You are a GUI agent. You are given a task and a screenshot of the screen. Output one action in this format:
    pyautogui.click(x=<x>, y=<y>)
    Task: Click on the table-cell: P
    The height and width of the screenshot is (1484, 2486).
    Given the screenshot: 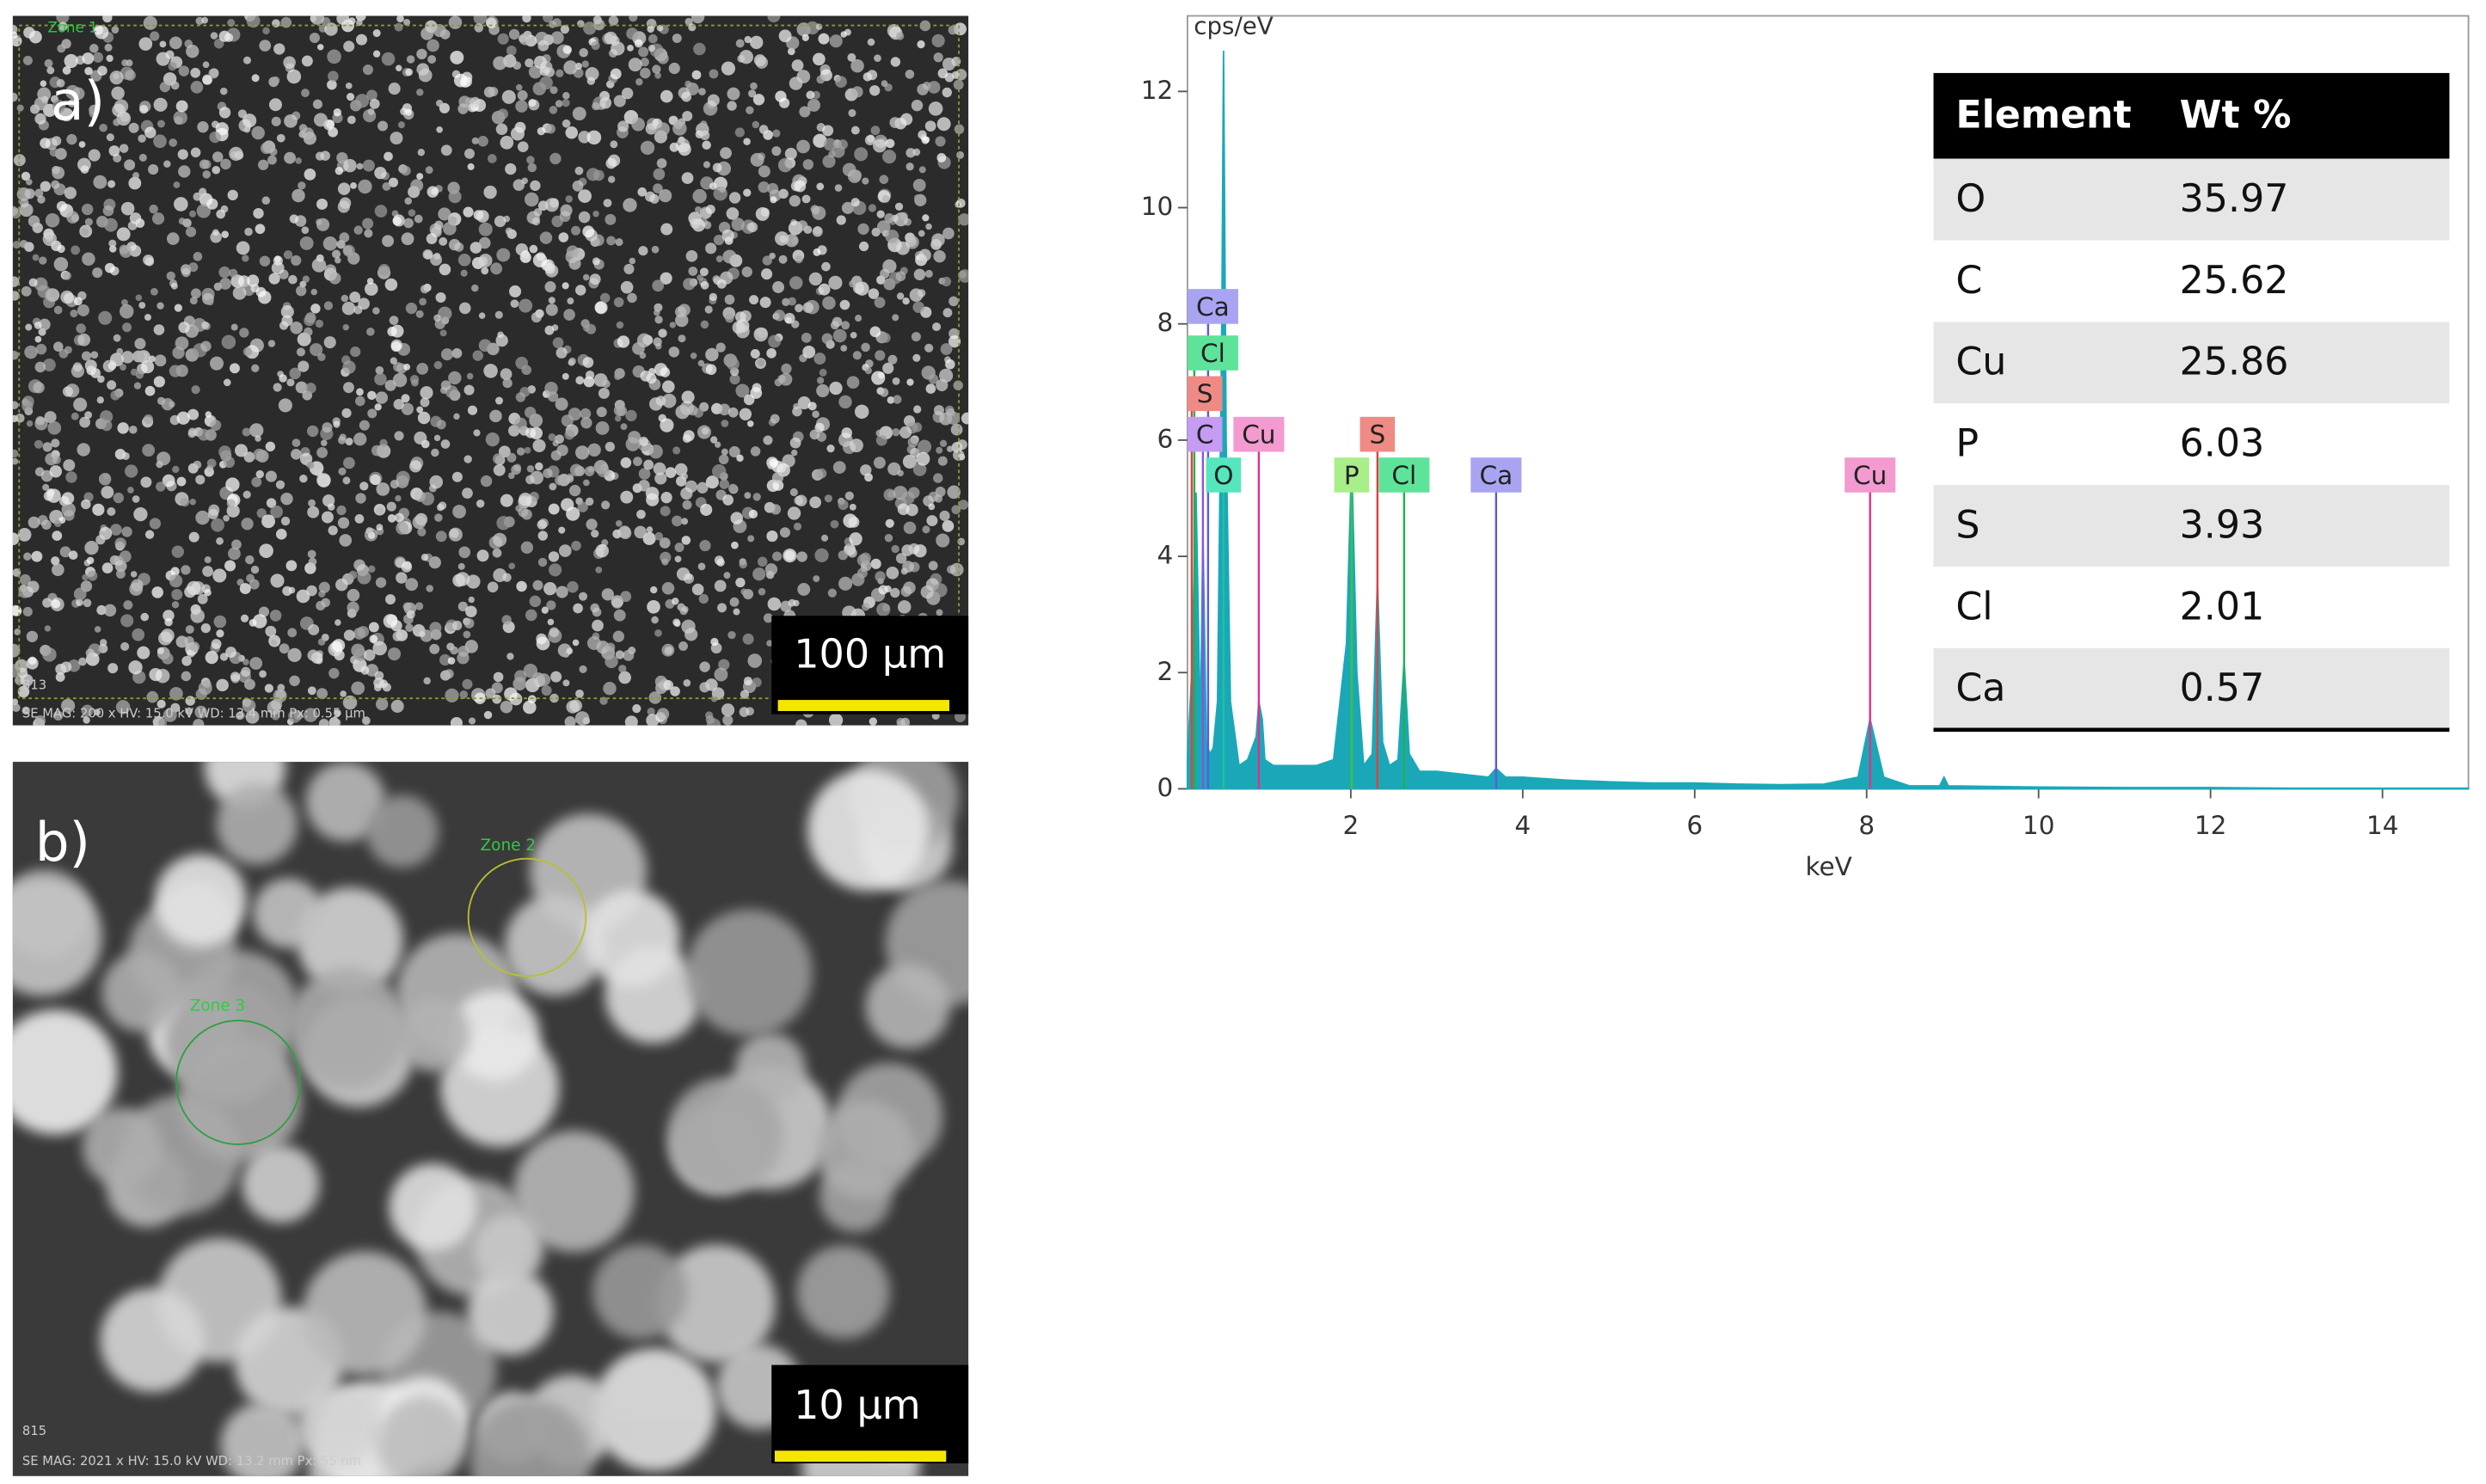 What is the action you would take?
    pyautogui.click(x=1967, y=444)
    